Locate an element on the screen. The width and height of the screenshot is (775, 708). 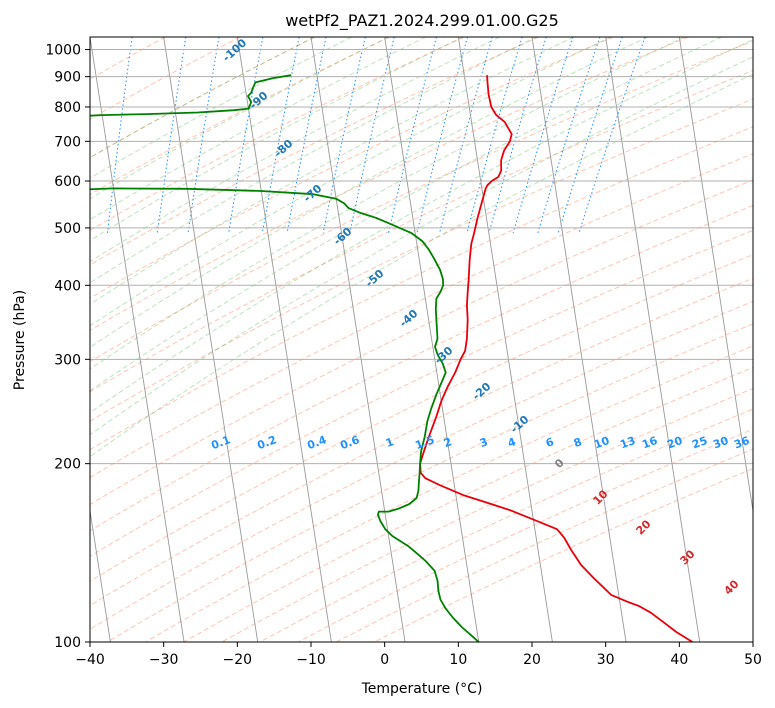
isotherm-label: -20 is located at coordinates (482, 391).